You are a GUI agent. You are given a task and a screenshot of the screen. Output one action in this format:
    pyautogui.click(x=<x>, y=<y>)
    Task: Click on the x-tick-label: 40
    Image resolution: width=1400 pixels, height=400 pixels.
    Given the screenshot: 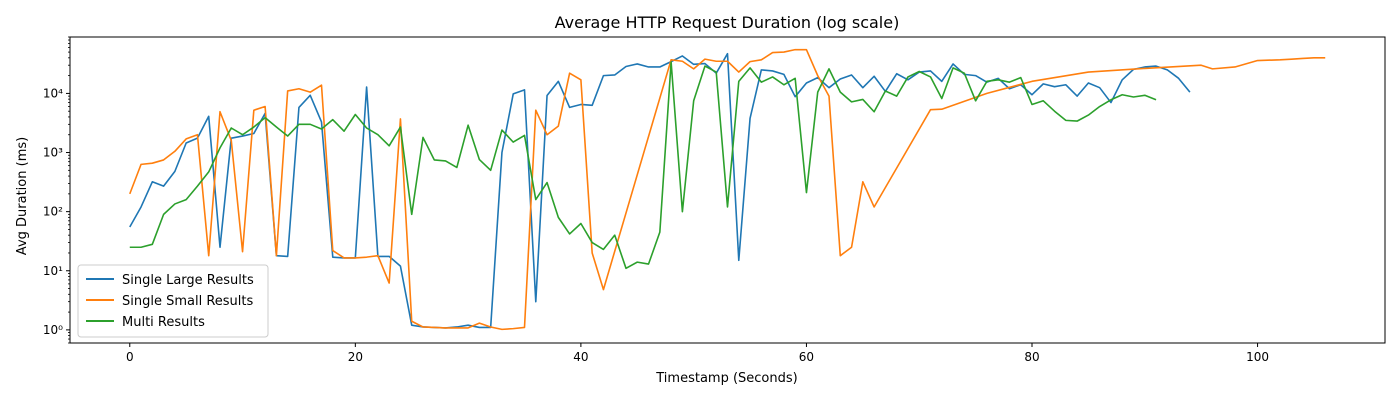 What is the action you would take?
    pyautogui.click(x=580, y=357)
    